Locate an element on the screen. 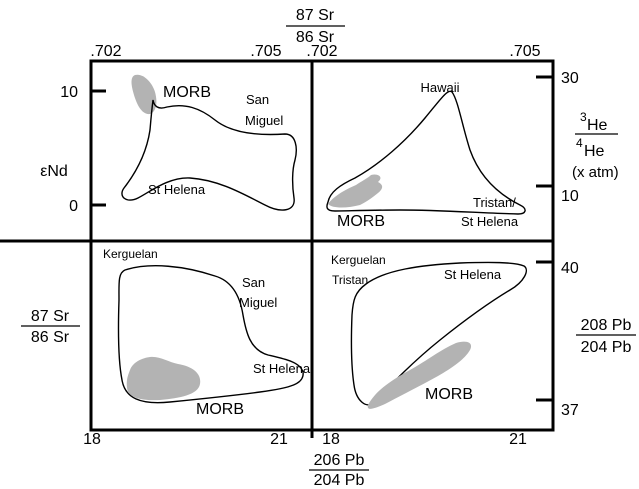  top-axis-label: 87 Sr 86 Sr is located at coordinates (315, 26).